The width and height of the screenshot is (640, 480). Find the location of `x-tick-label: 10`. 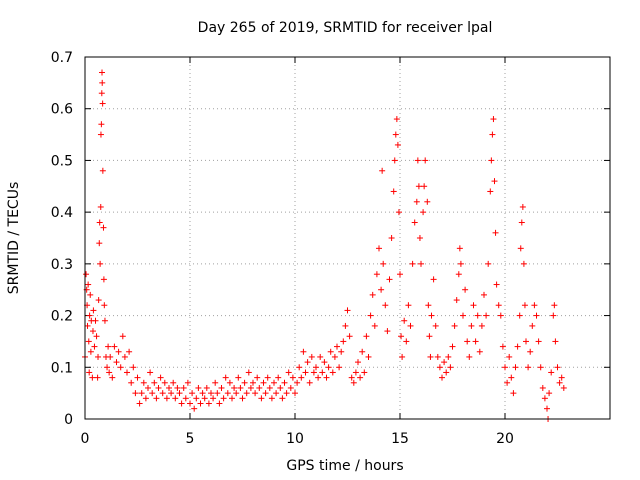

x-tick-label: 10 is located at coordinates (295, 439).